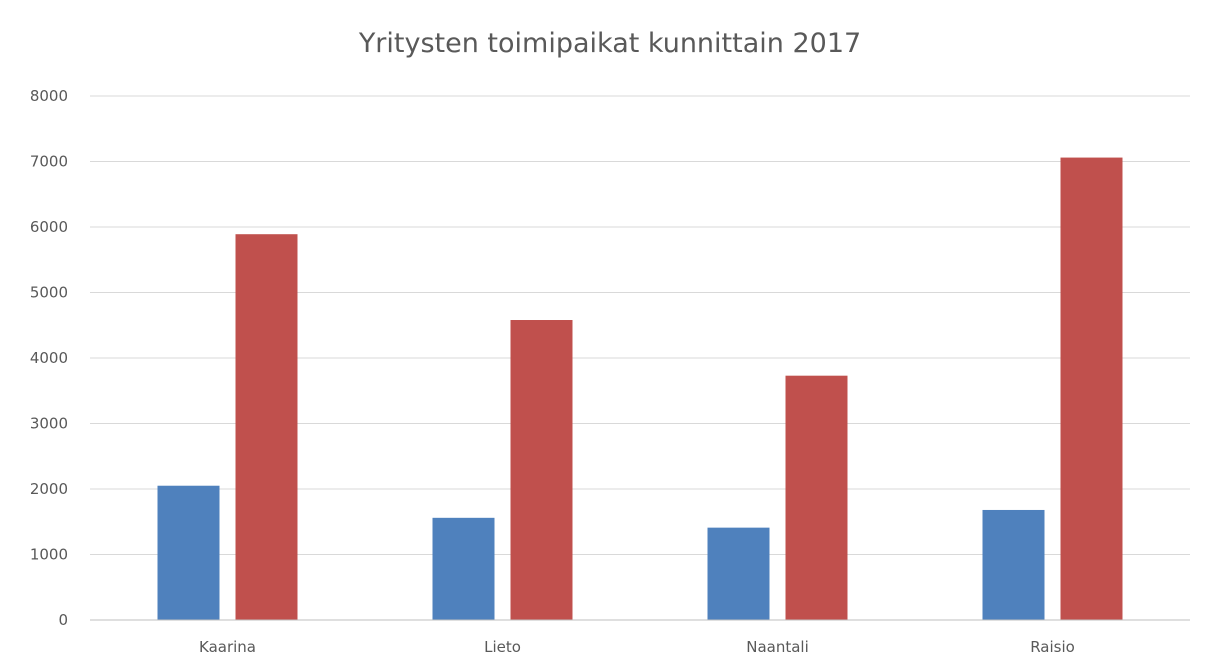 The image size is (1208, 662). I want to click on x-category-label: Naantali, so click(777, 647).